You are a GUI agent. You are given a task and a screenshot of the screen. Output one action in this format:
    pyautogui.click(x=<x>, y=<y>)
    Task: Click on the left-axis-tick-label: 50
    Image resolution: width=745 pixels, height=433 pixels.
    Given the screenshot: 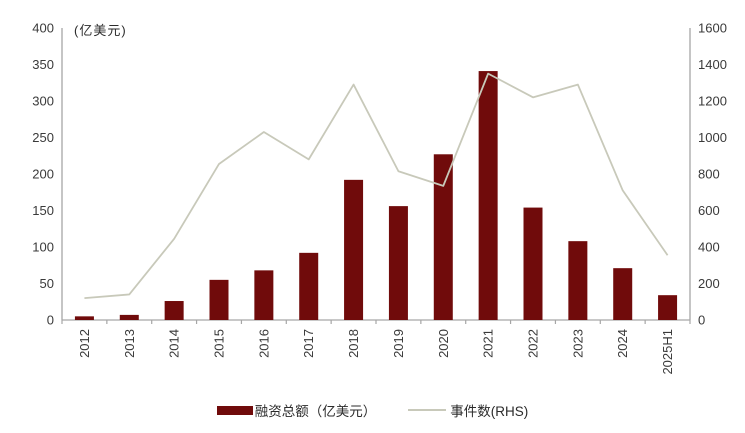 What is the action you would take?
    pyautogui.click(x=47, y=283)
    